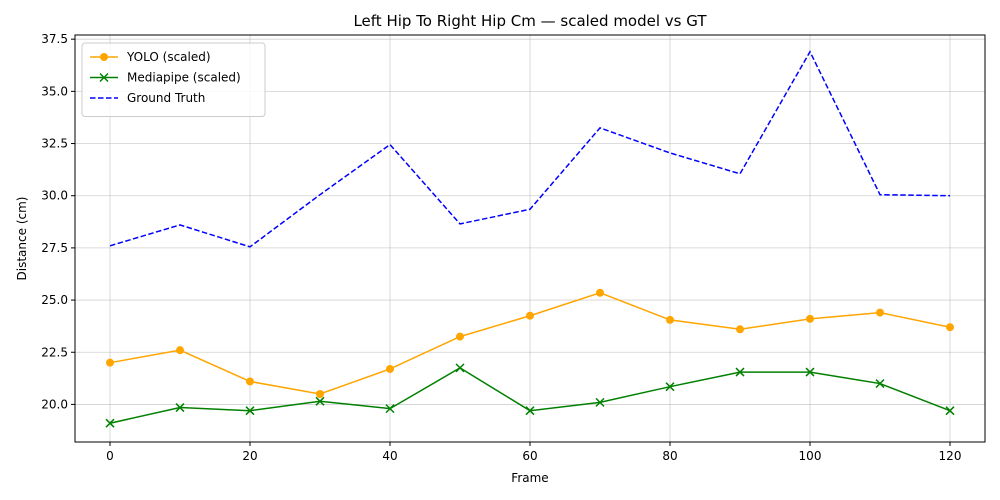  Describe the element at coordinates (950, 456) in the screenshot. I see `x-tick-label: 120` at that location.